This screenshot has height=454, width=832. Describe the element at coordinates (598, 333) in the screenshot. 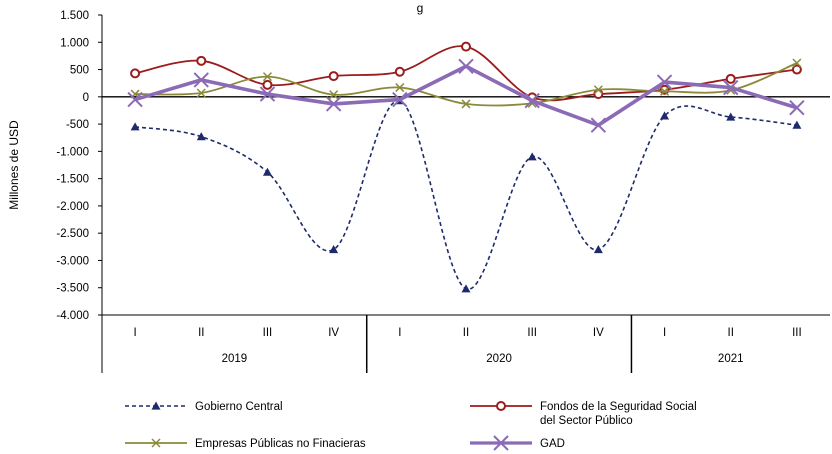

I see `quarter-label: IV` at that location.